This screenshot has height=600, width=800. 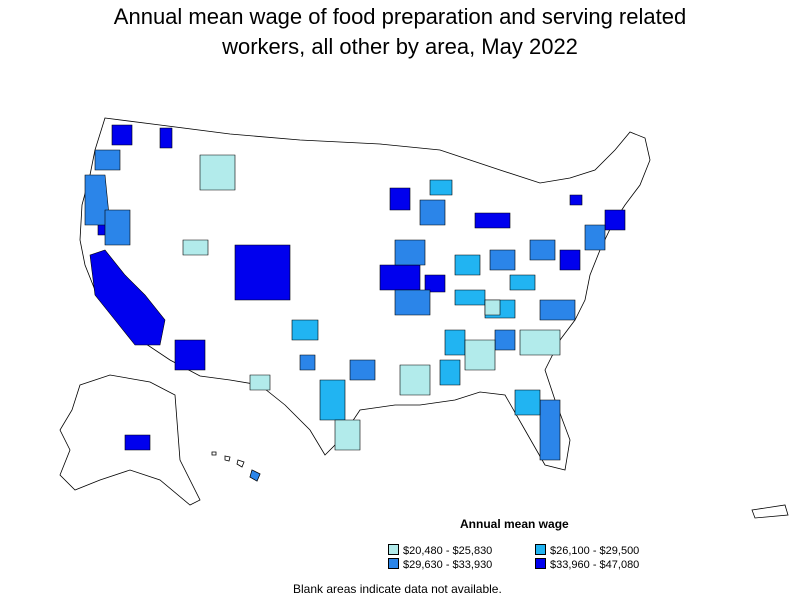 I want to click on area-mississippi, so click(x=455, y=342).